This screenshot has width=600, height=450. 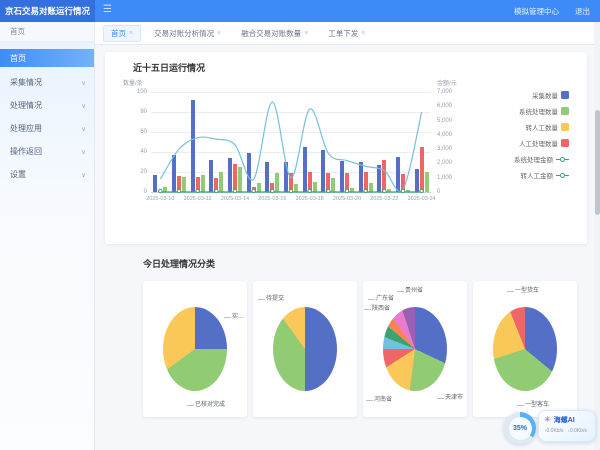 I want to click on pie-label: 天津市, so click(x=450, y=396).